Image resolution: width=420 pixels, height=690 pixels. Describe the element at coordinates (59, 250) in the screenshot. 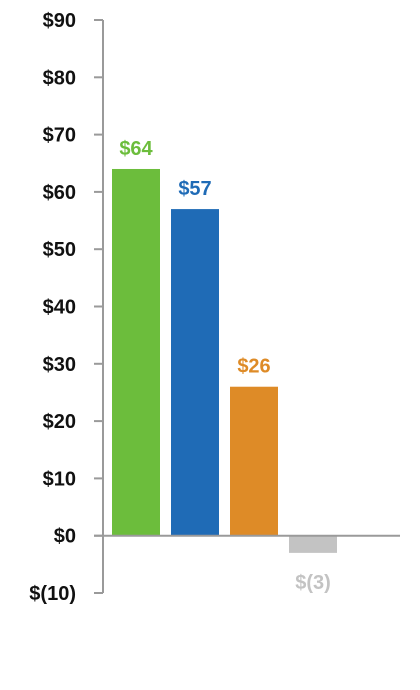

I see `y-tick-label: $50` at that location.